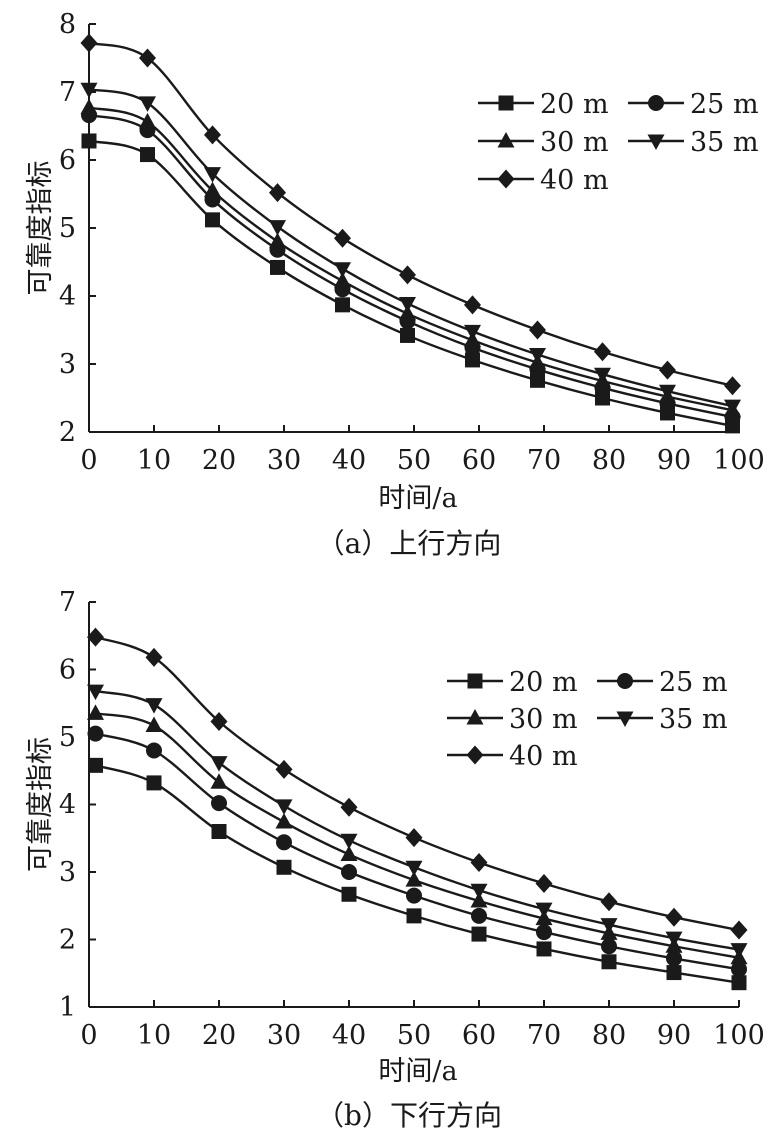 The width and height of the screenshot is (775, 1140). I want to click on legend-label: 20 m, so click(574, 104).